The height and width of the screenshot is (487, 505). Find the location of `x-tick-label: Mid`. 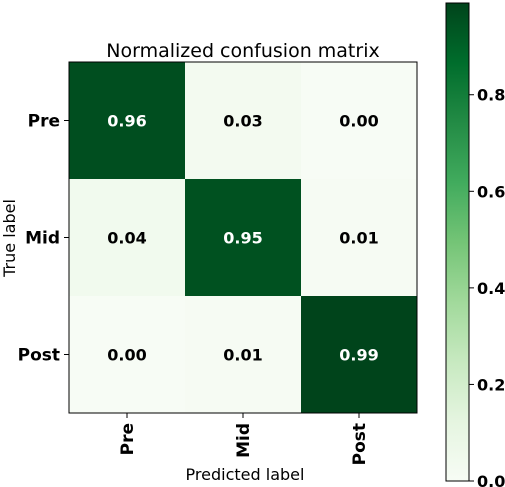

x-tick-label: Mid is located at coordinates (244, 440).